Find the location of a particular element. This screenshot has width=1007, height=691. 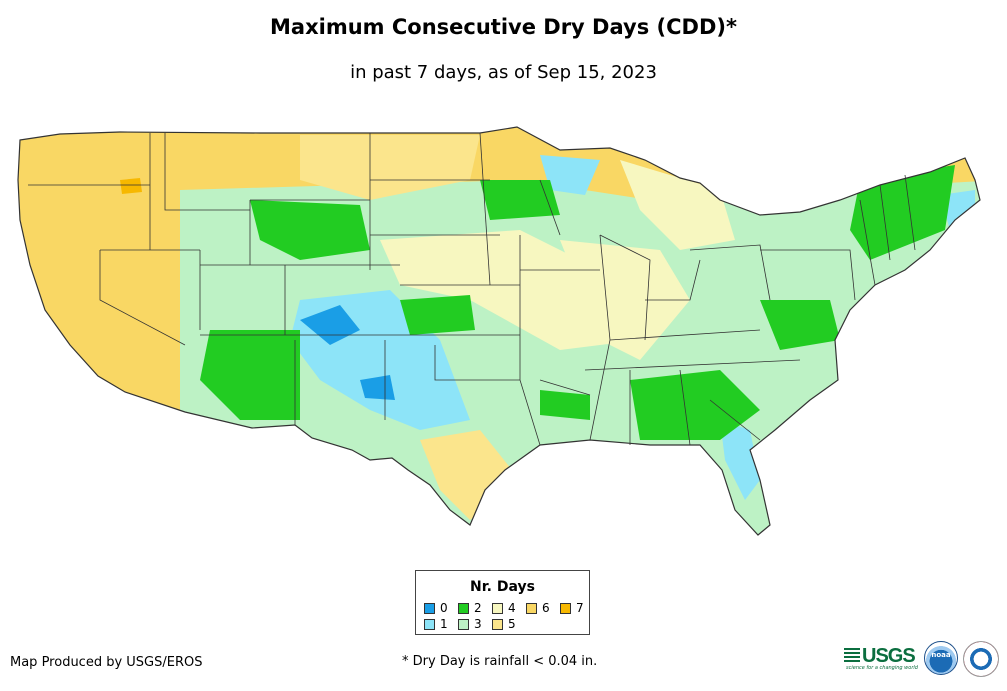

region-2-days-southeast is located at coordinates (695, 405).